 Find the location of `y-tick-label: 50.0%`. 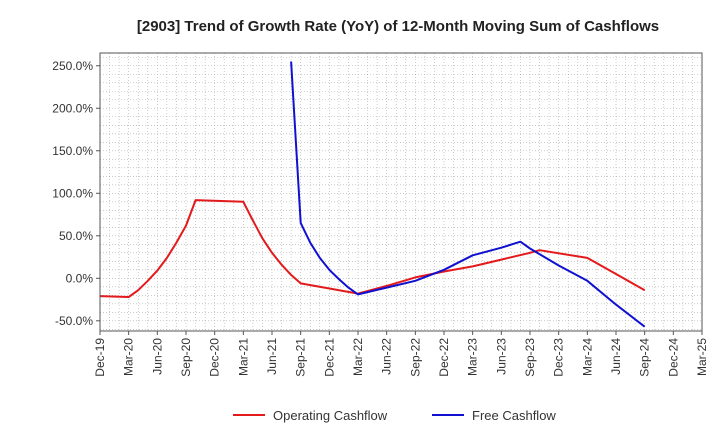

y-tick-label: 50.0% is located at coordinates (76, 236).